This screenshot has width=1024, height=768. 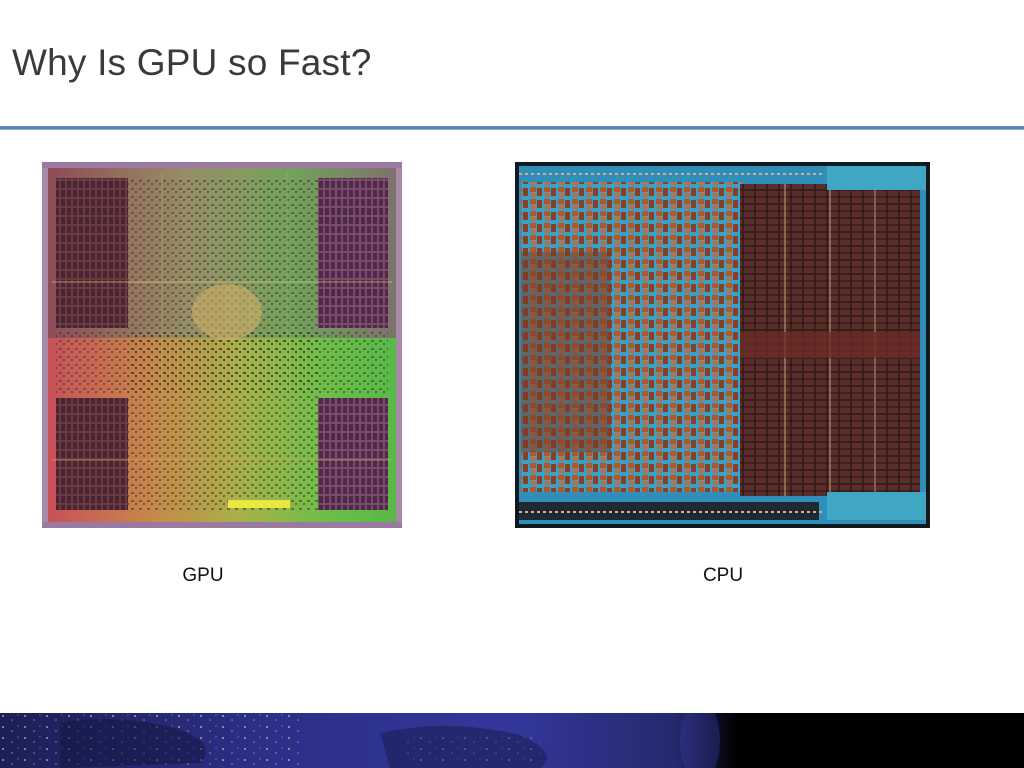 What do you see at coordinates (723, 575) in the screenshot?
I see `cpu-caption: CPU` at bounding box center [723, 575].